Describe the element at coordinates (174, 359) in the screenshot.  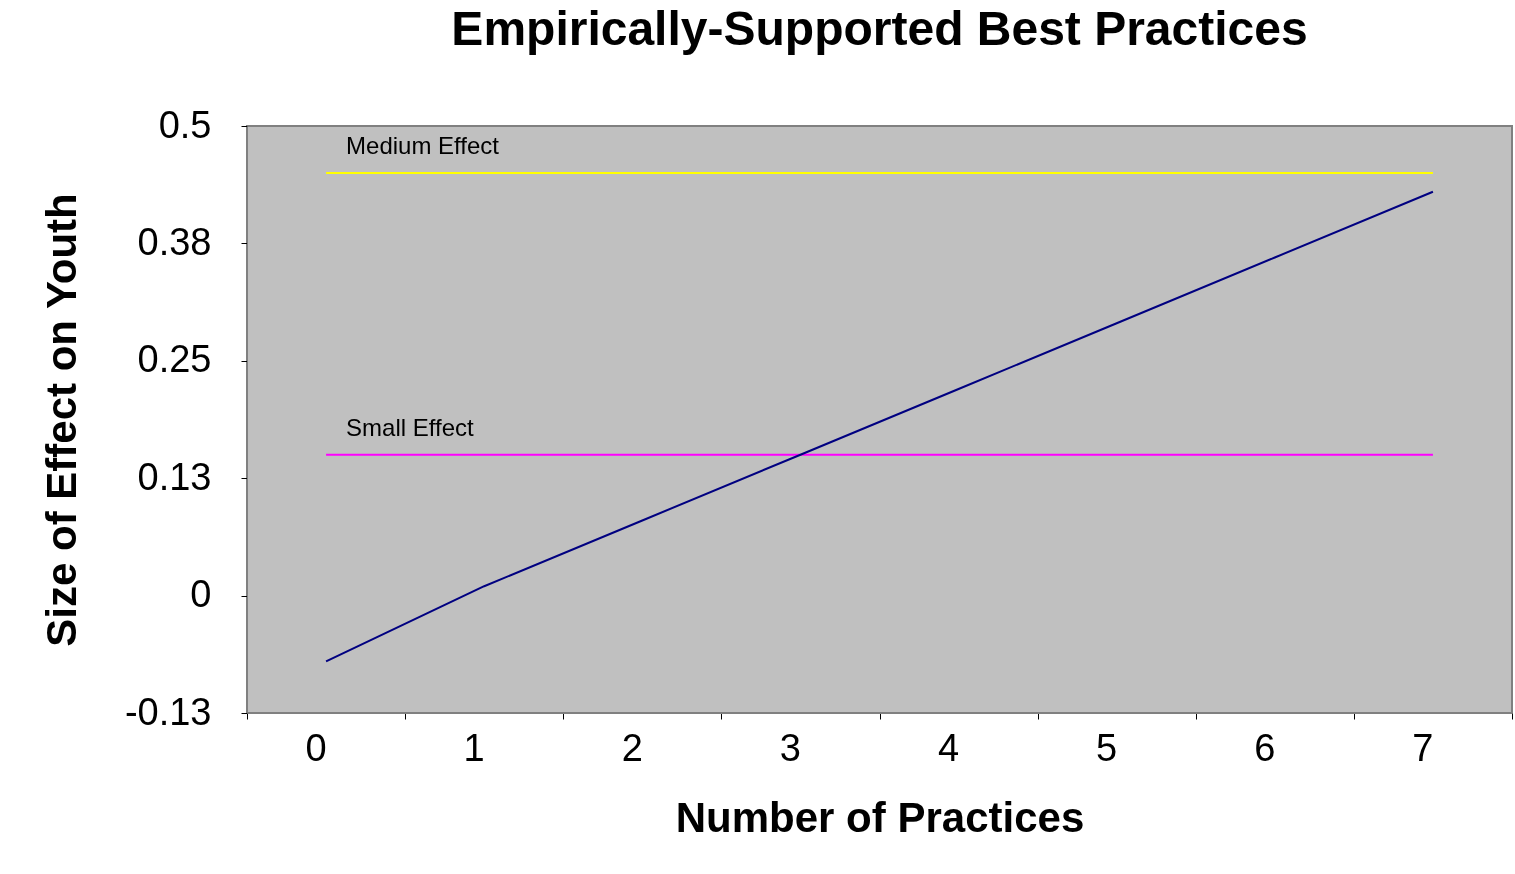
I see `y-tick-label: 0.25` at that location.